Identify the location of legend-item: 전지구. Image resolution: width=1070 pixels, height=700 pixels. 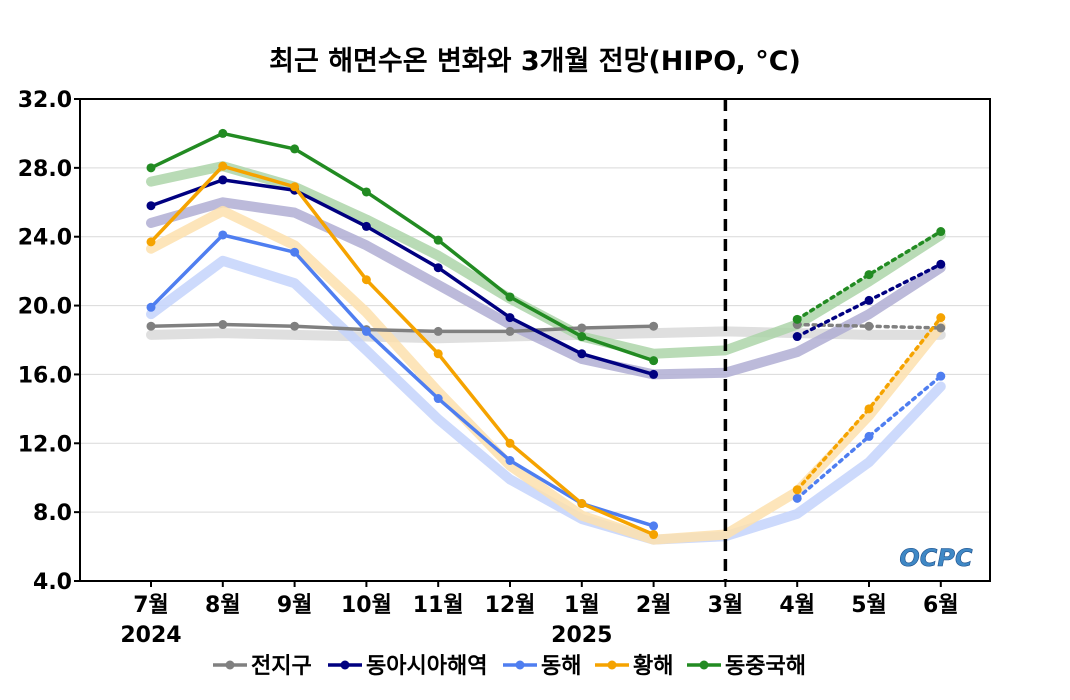
(262, 666).